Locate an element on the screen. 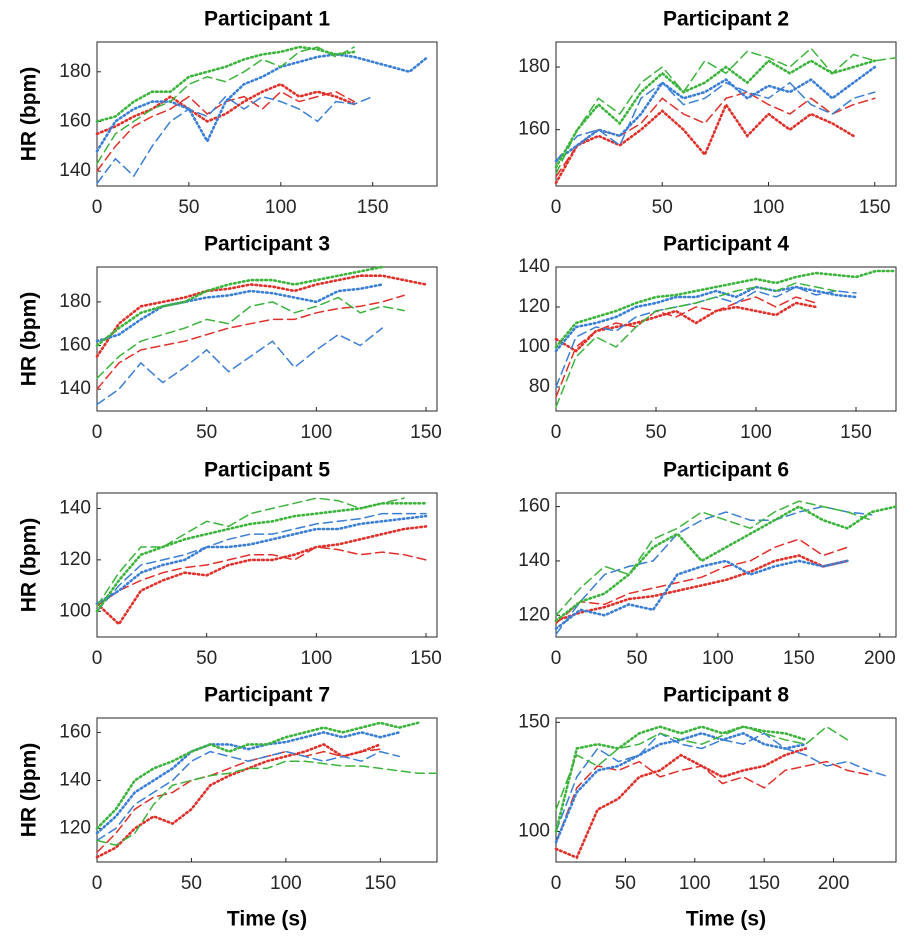  y-tick-label: 180 is located at coordinates (75, 301).